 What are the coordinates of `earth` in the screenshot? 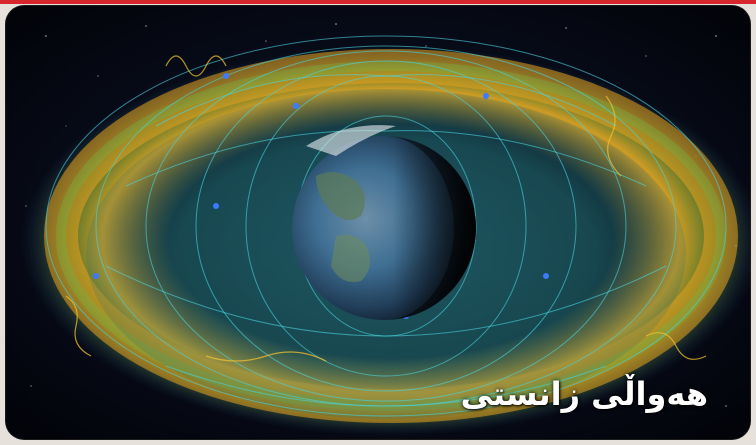 It's located at (384, 222).